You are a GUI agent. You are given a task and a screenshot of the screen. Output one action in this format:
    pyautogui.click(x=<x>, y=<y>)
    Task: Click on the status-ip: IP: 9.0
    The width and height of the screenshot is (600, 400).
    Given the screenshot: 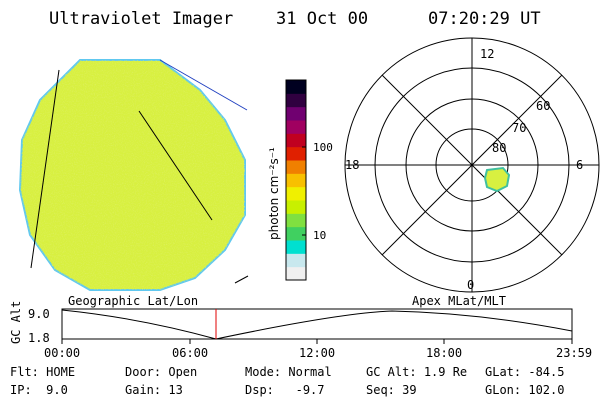 What is the action you would take?
    pyautogui.click(x=39, y=390)
    